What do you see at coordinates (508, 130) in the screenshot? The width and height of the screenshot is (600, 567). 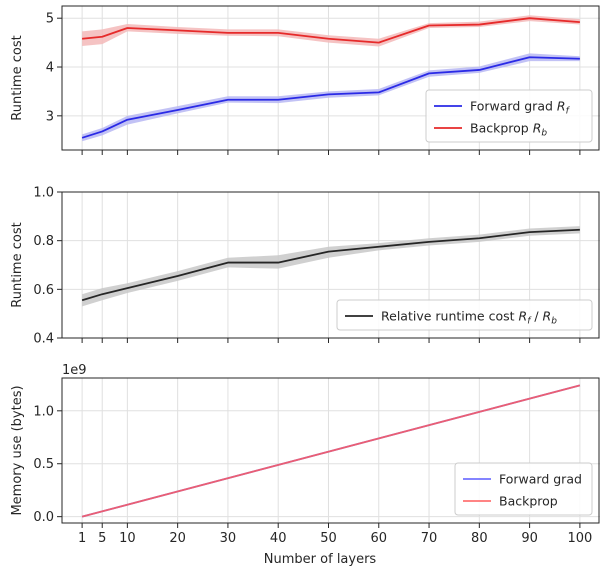 I see `legend-label: Backprop Rb` at bounding box center [508, 130].